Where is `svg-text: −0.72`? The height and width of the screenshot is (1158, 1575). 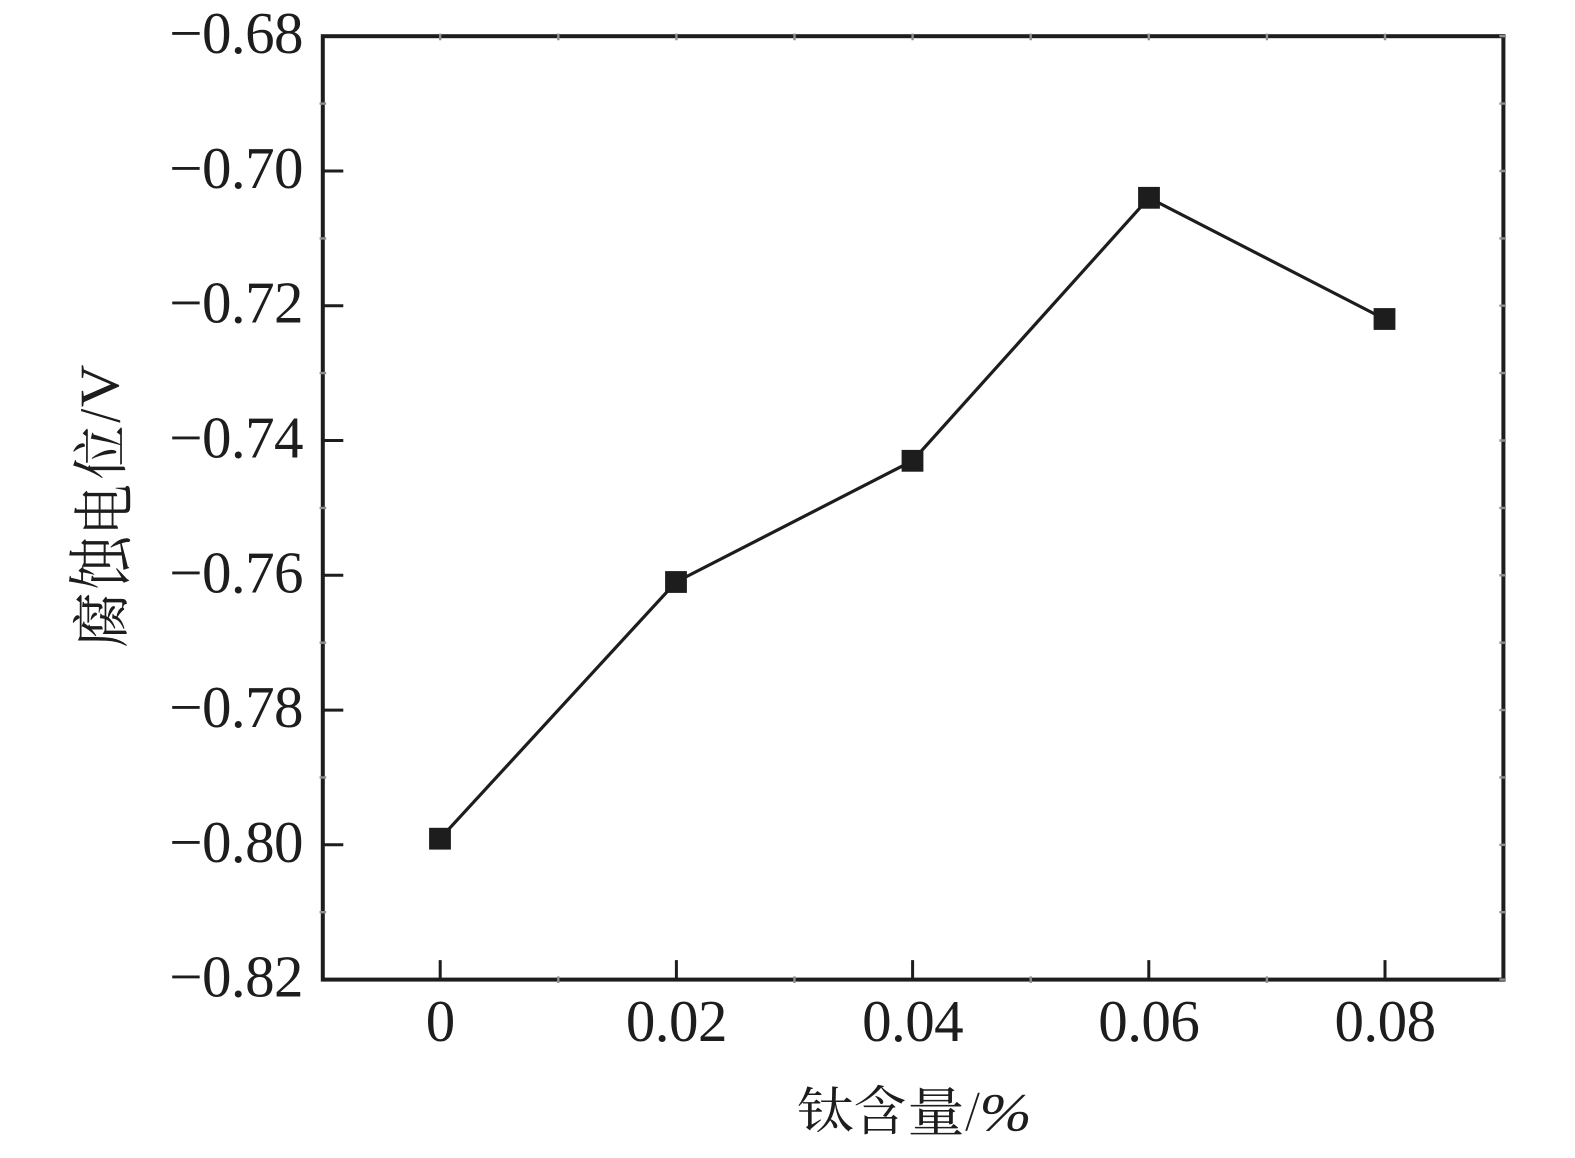 svg-text: −0.72 is located at coordinates (236, 303).